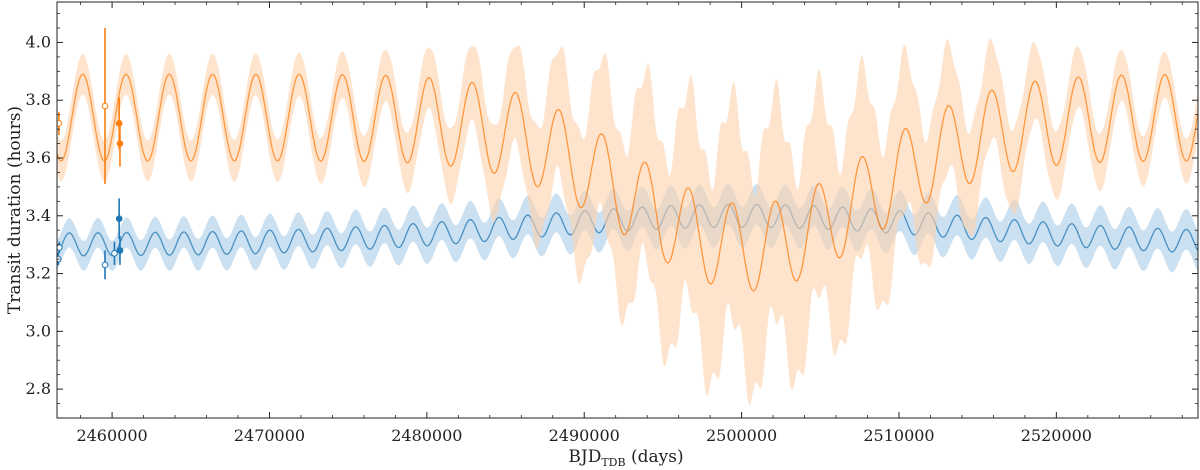  What do you see at coordinates (111, 435) in the screenshot?
I see `x-tick-label: 2460000` at bounding box center [111, 435].